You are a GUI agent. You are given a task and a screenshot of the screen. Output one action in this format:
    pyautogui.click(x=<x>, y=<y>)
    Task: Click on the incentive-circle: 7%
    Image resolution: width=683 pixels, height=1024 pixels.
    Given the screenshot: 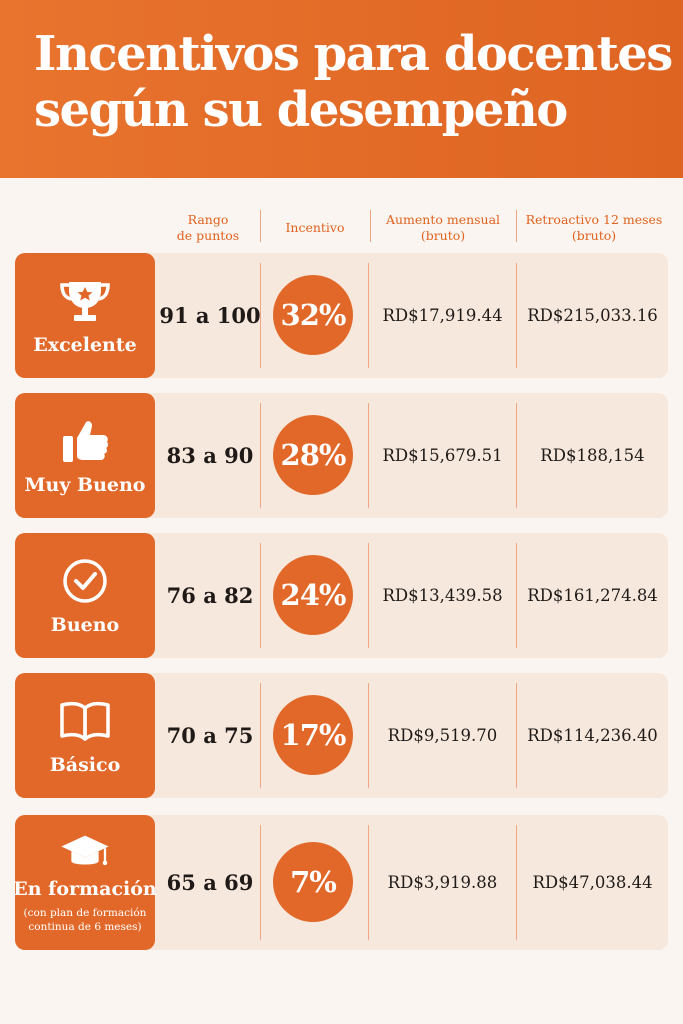 What is the action you would take?
    pyautogui.click(x=313, y=882)
    